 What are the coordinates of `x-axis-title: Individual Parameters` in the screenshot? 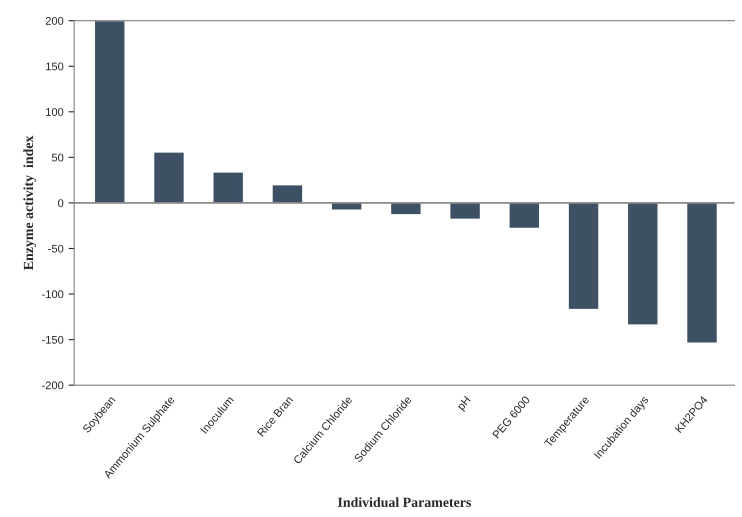 It's located at (404, 502).